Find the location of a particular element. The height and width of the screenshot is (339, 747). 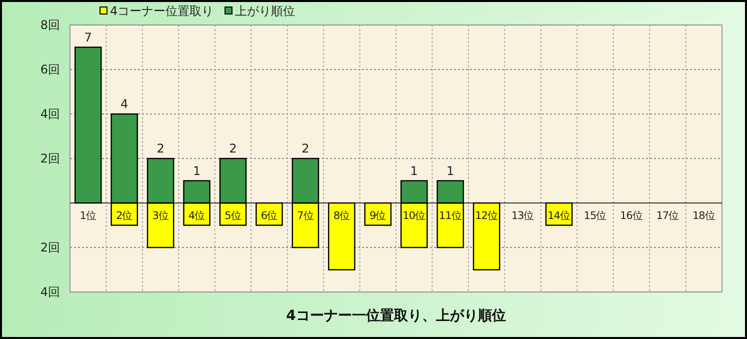

x-tick-label: 9位 is located at coordinates (378, 216).